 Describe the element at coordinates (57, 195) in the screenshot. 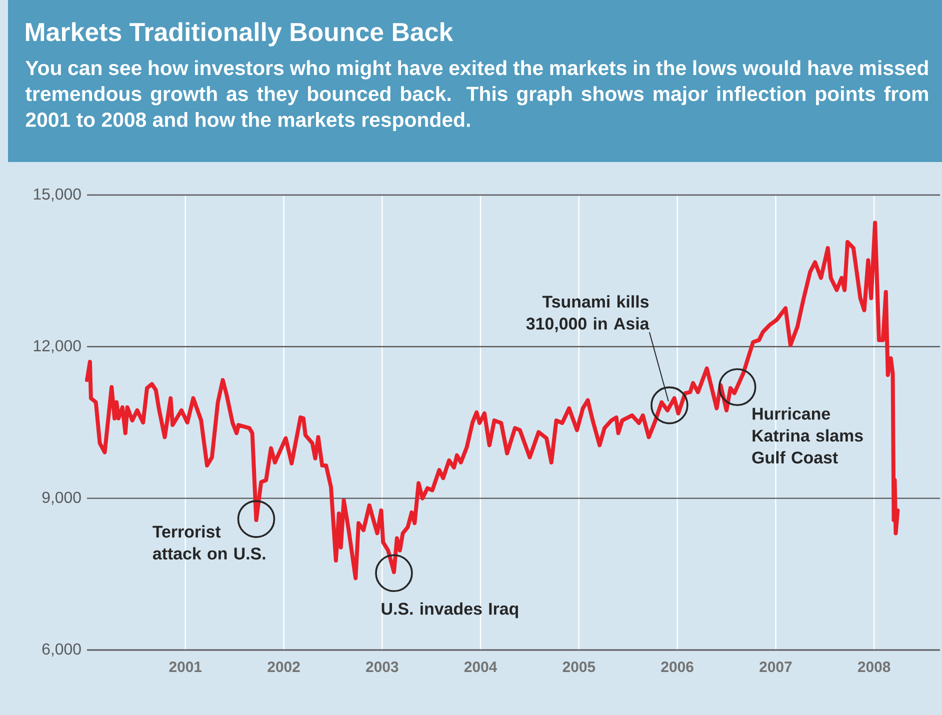

I see `y-tick-label: 15,000` at that location.